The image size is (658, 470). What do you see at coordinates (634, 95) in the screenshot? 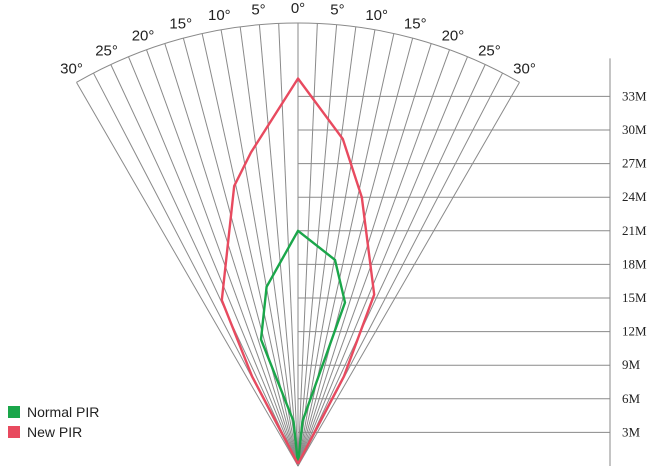
I see `distance-tick-label: 33M` at bounding box center [634, 95].